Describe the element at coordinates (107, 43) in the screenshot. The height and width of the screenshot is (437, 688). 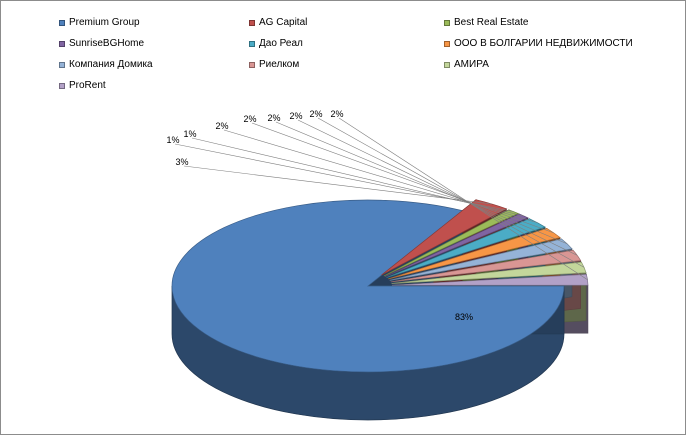
I see `legend-label: SunriseBGHome` at that location.